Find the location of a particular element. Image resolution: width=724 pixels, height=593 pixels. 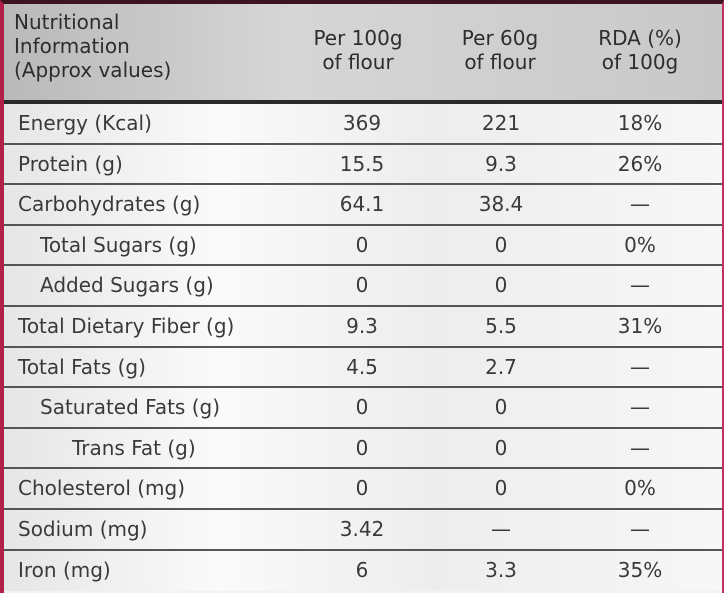

header-line: RDA (%) is located at coordinates (640, 38).